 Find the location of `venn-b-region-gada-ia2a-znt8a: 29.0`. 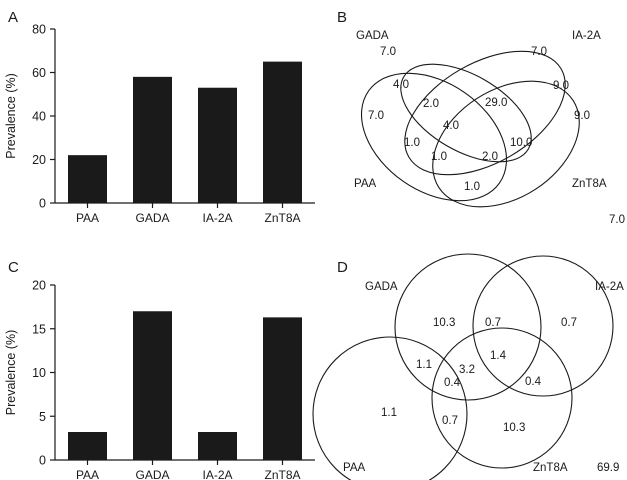

venn-b-region-gada-ia2a-znt8a: 29.0 is located at coordinates (496, 103).